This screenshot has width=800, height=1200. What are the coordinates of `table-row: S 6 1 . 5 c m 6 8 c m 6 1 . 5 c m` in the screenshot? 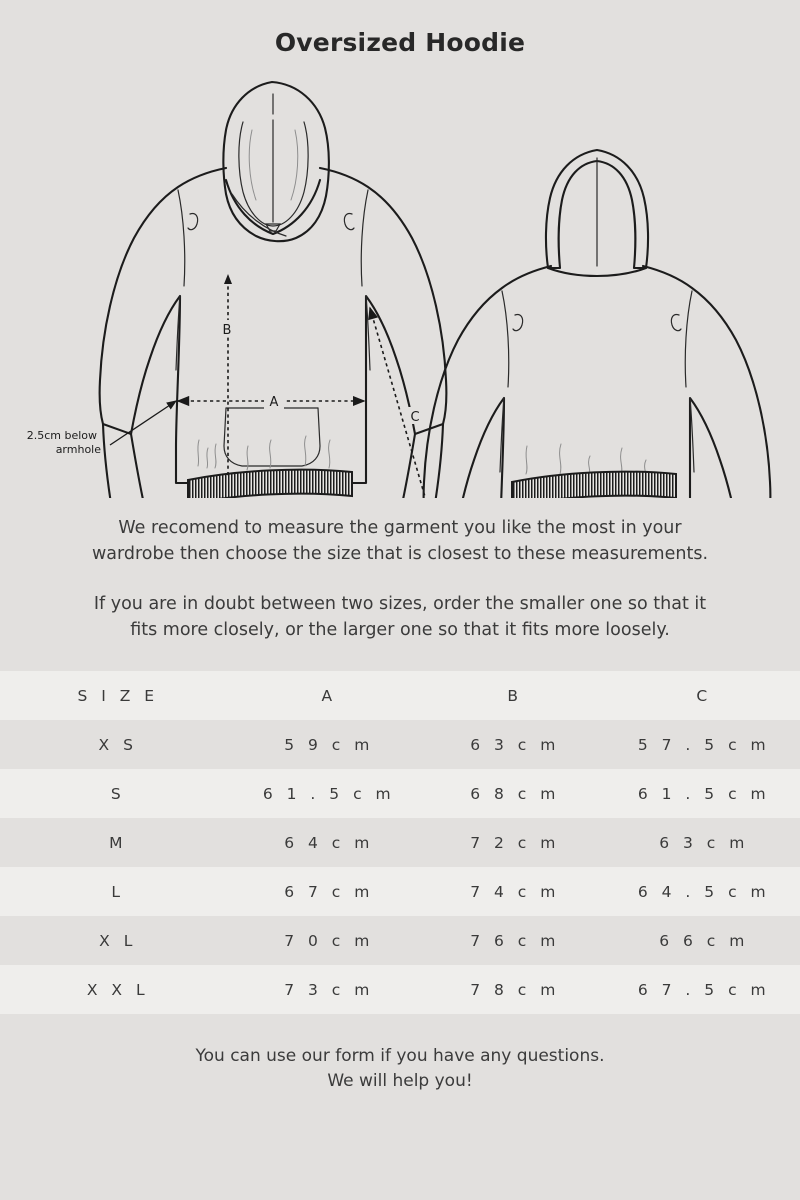 It's located at (400, 793).